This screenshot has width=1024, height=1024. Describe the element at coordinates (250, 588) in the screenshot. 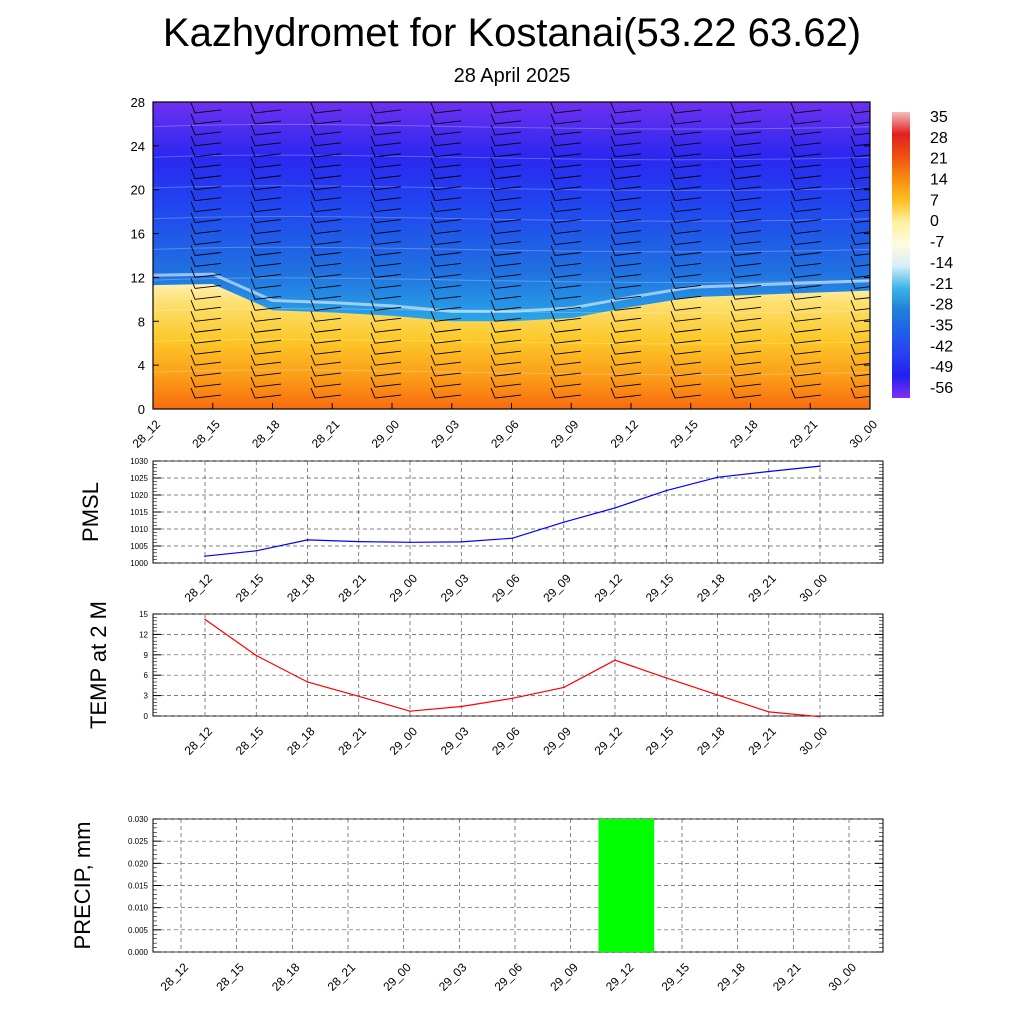

I see `x-tick-label: 28_15` at that location.